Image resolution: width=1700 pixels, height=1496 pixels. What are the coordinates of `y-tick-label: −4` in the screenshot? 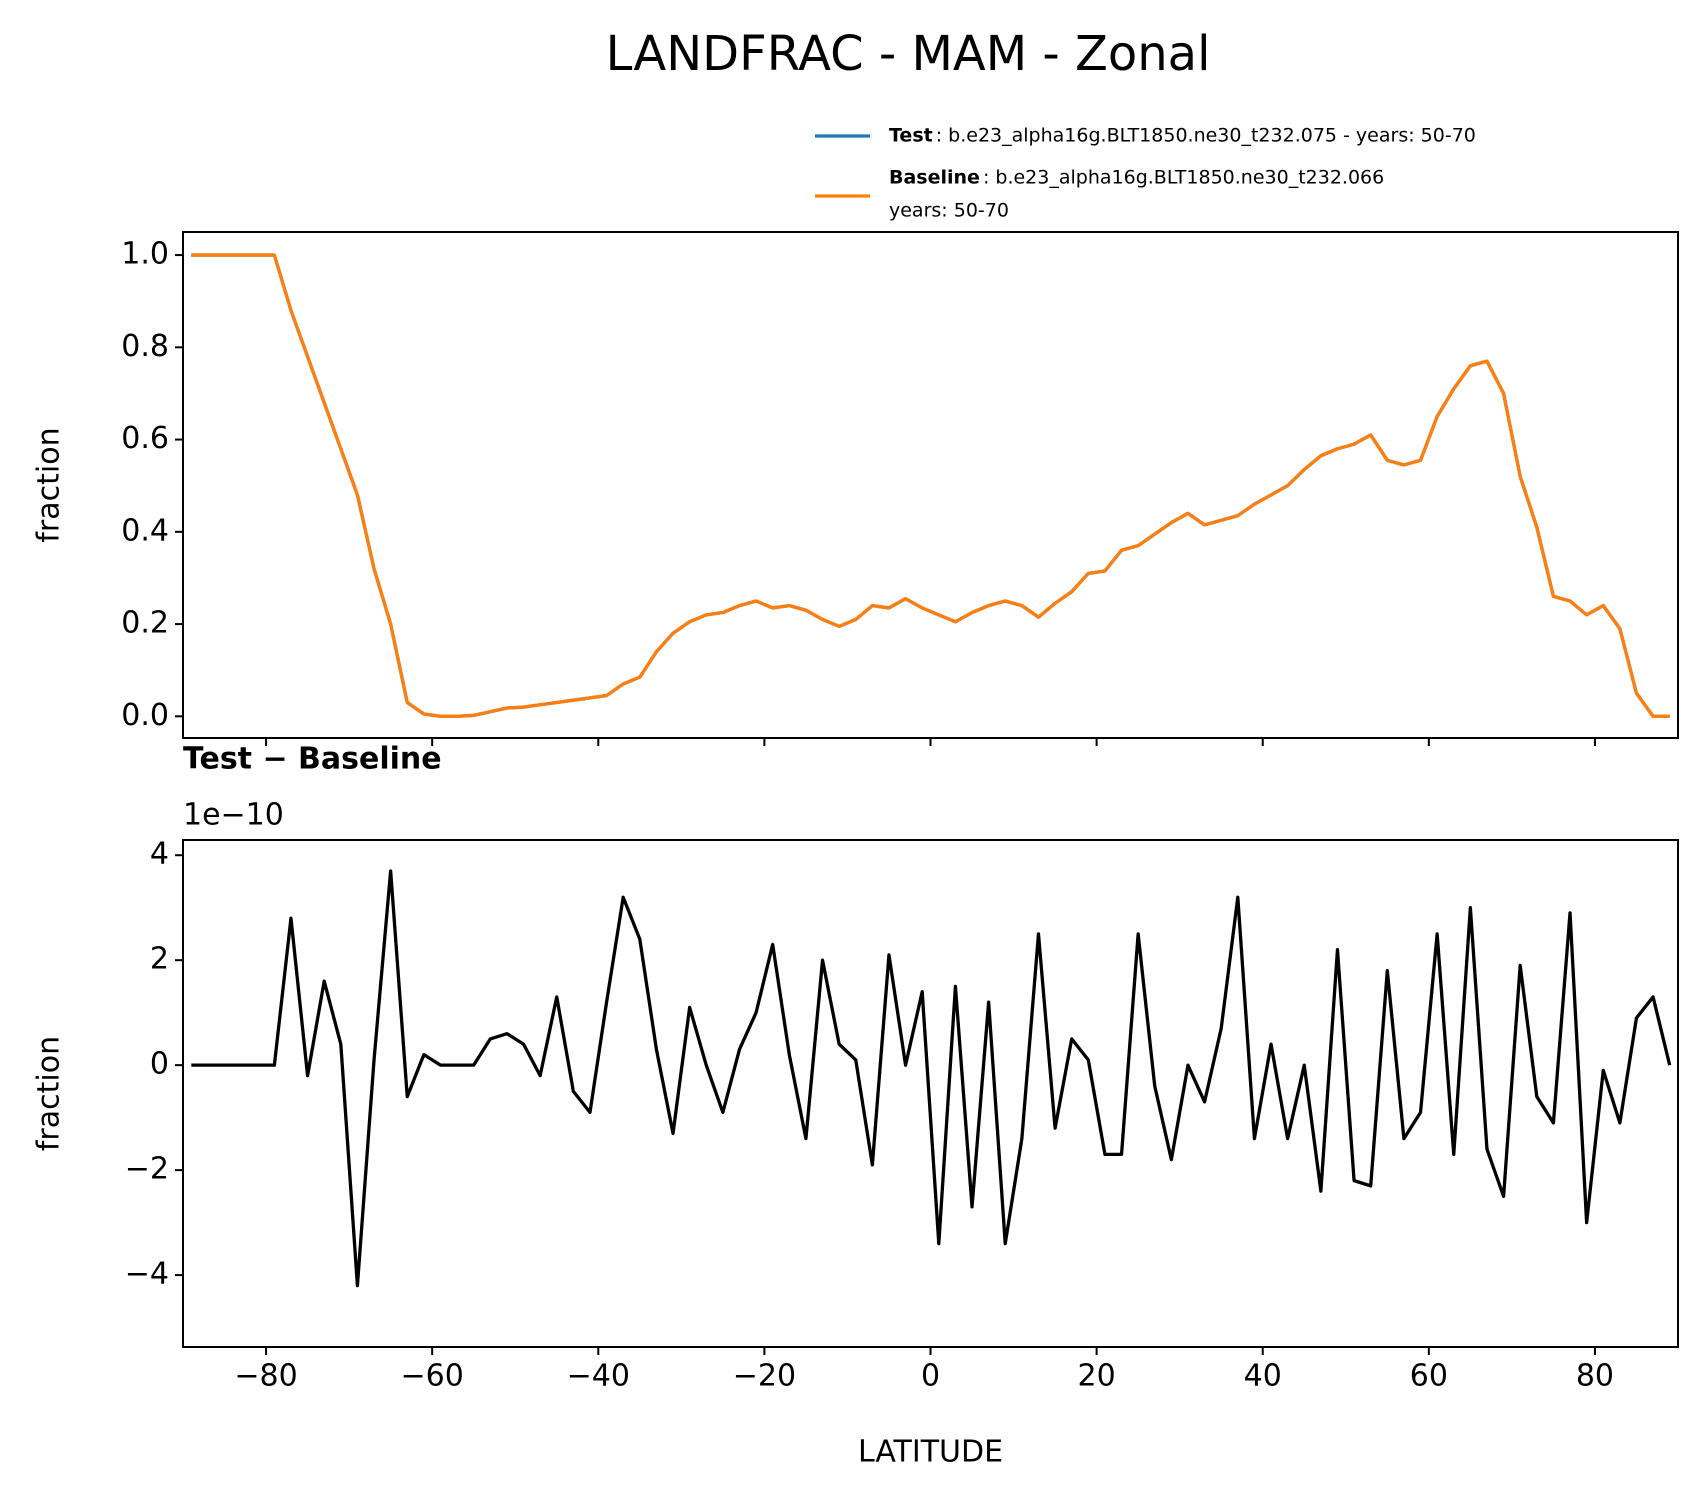 It's located at (147, 1274).